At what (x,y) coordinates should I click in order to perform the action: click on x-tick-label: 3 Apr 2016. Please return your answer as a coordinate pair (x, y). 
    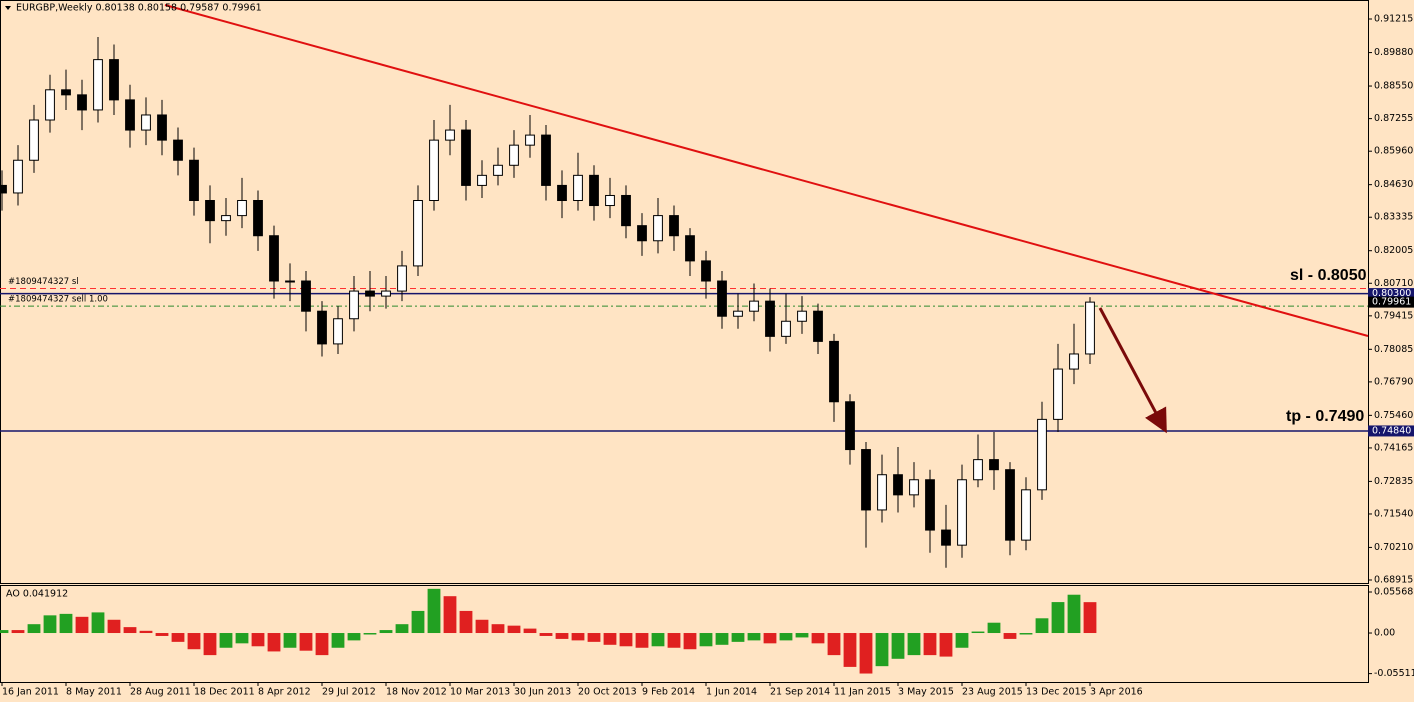
    Looking at the image, I should click on (1116, 692).